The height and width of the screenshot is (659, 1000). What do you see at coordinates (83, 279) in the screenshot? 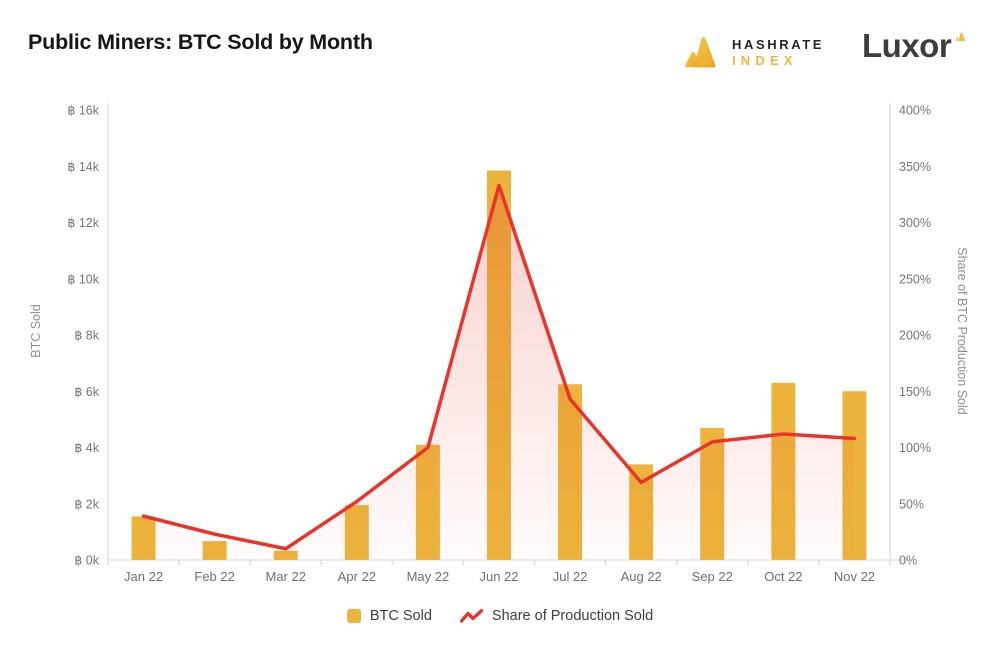
I see `left-axis-tick-label: ฿ 10k` at bounding box center [83, 279].